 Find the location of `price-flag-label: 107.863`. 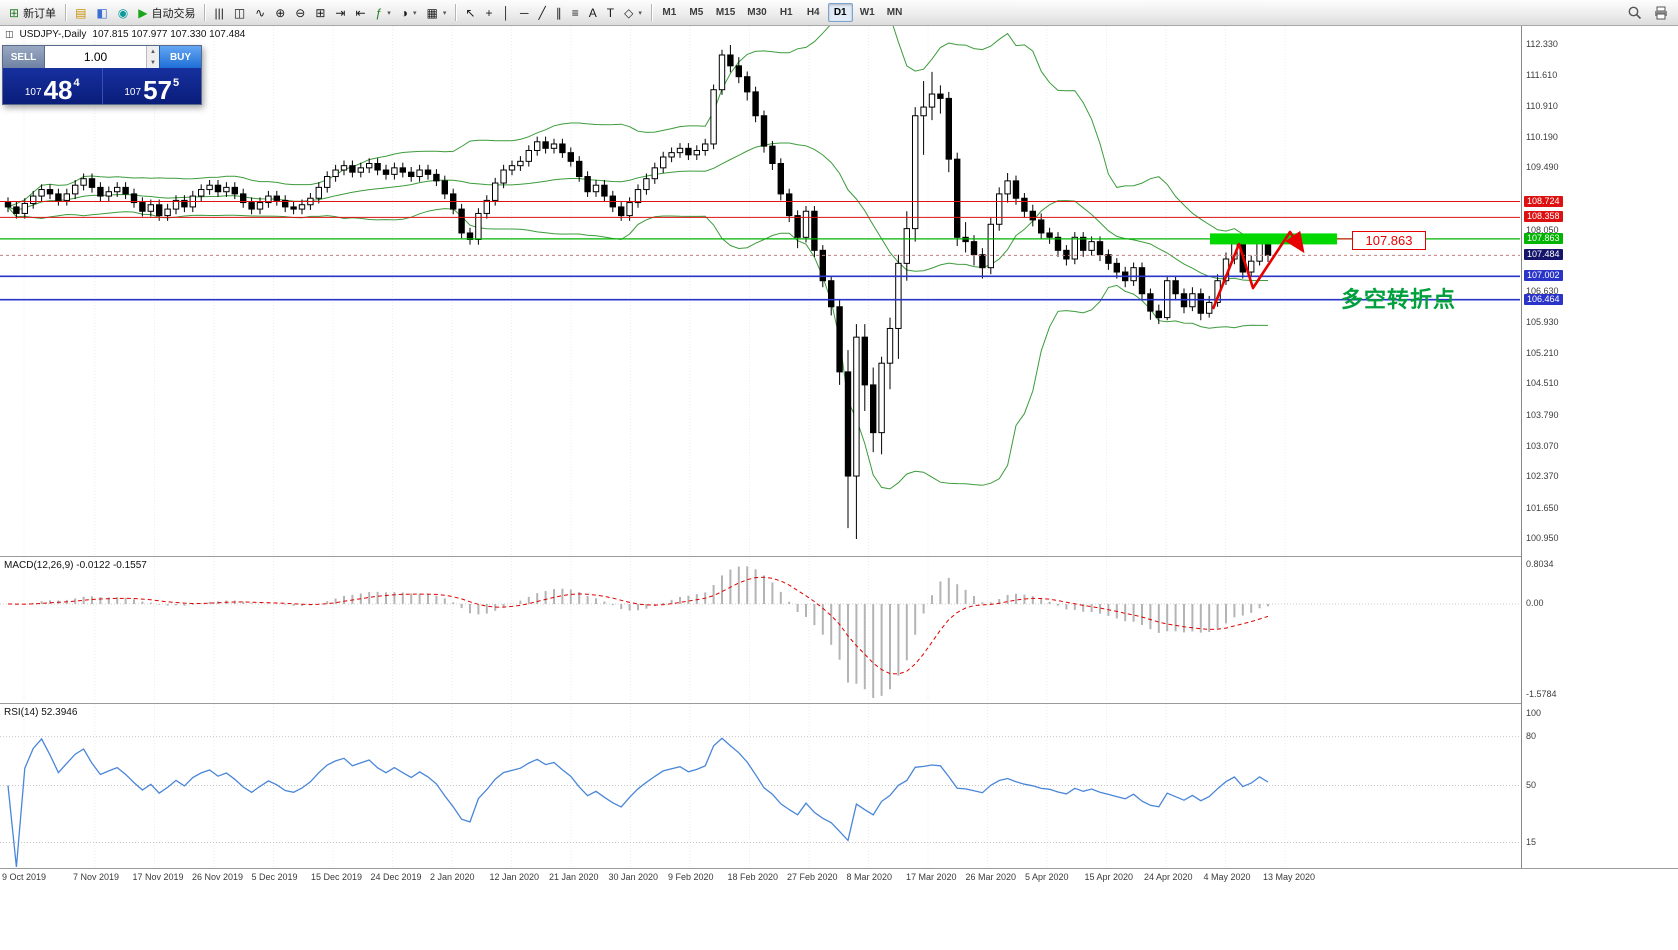

price-flag-label: 107.863 is located at coordinates (1389, 240).